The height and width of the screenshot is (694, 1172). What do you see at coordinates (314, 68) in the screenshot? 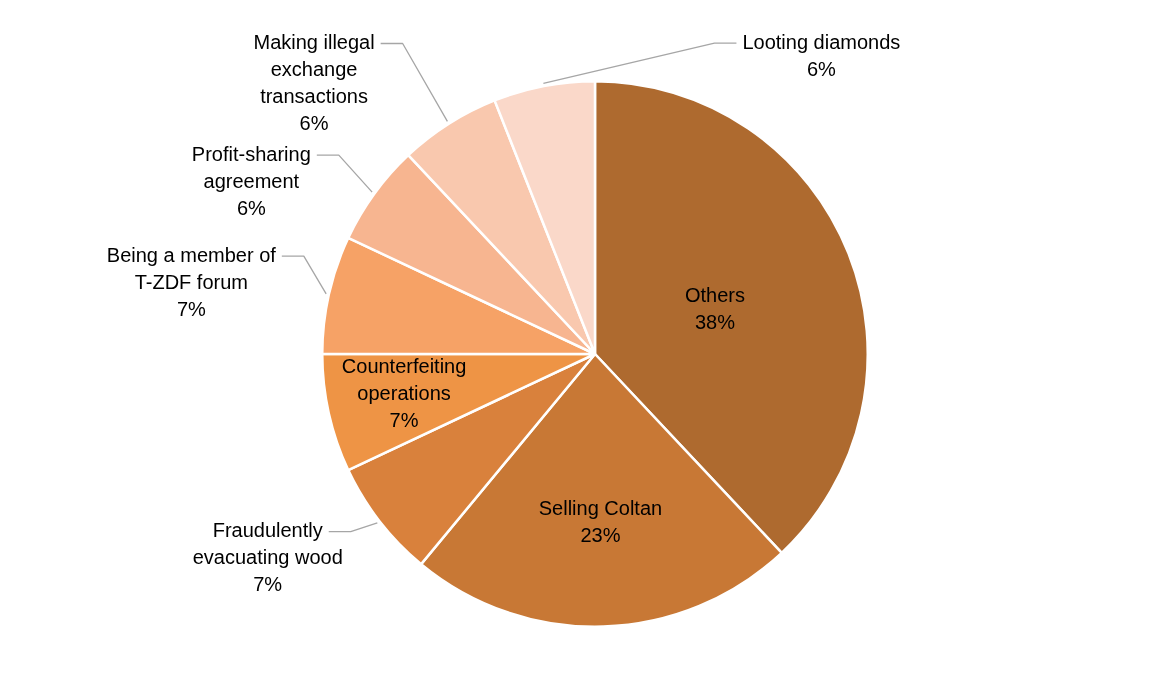
I see `slice-label: Making illegal exchange transactions` at bounding box center [314, 68].